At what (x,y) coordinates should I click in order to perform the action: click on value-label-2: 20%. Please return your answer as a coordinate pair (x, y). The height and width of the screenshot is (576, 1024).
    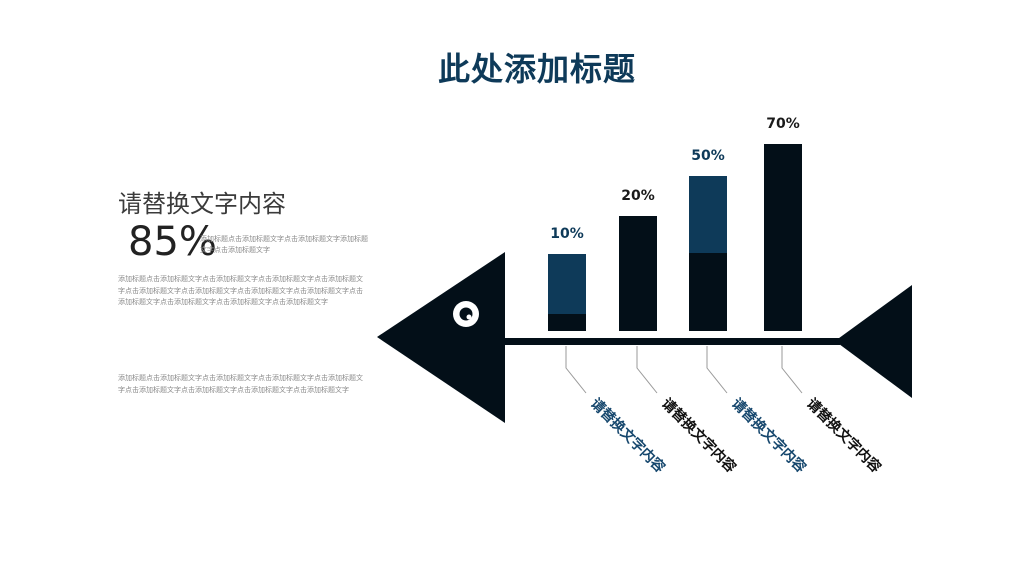
    Looking at the image, I should click on (638, 196).